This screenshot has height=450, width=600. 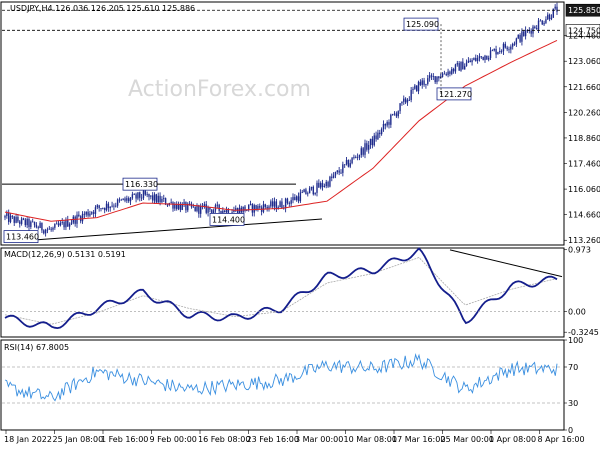 I want to click on rsi-y-tick-label: 0, so click(x=570, y=430).